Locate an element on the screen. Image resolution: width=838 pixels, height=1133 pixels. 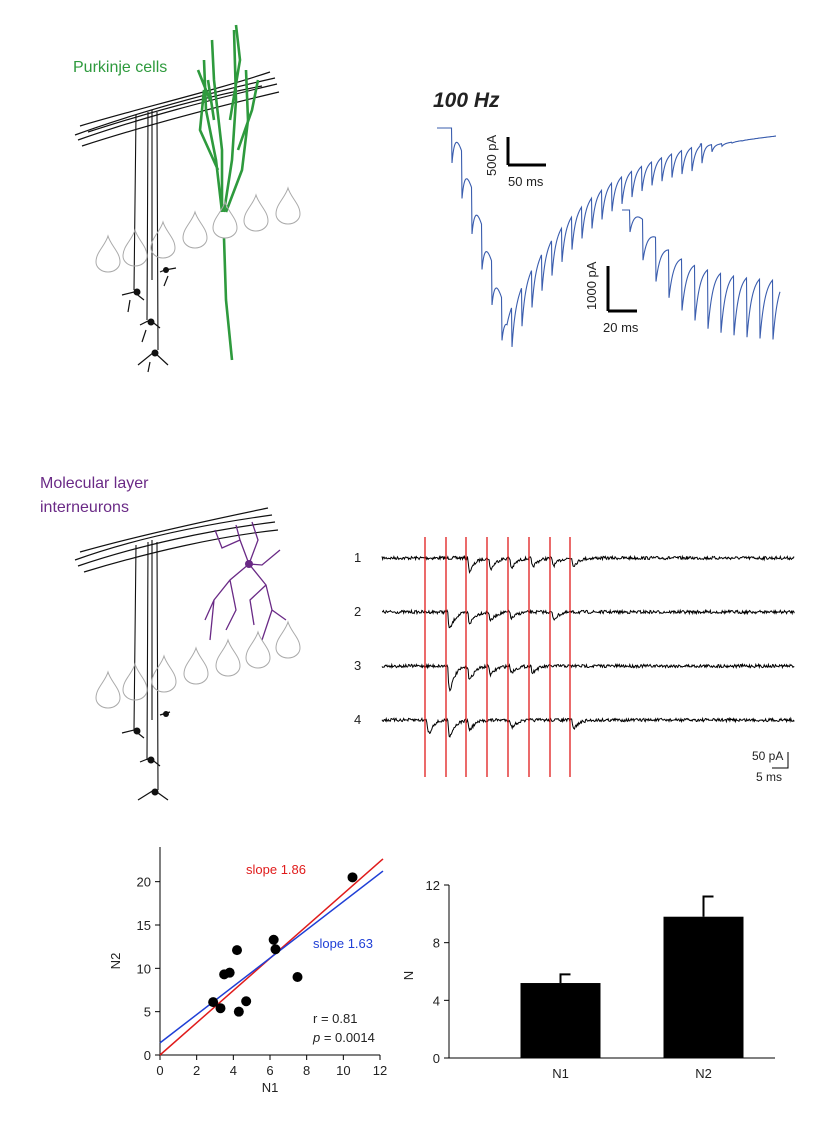
fit-label: slope 1.63 is located at coordinates (343, 943).